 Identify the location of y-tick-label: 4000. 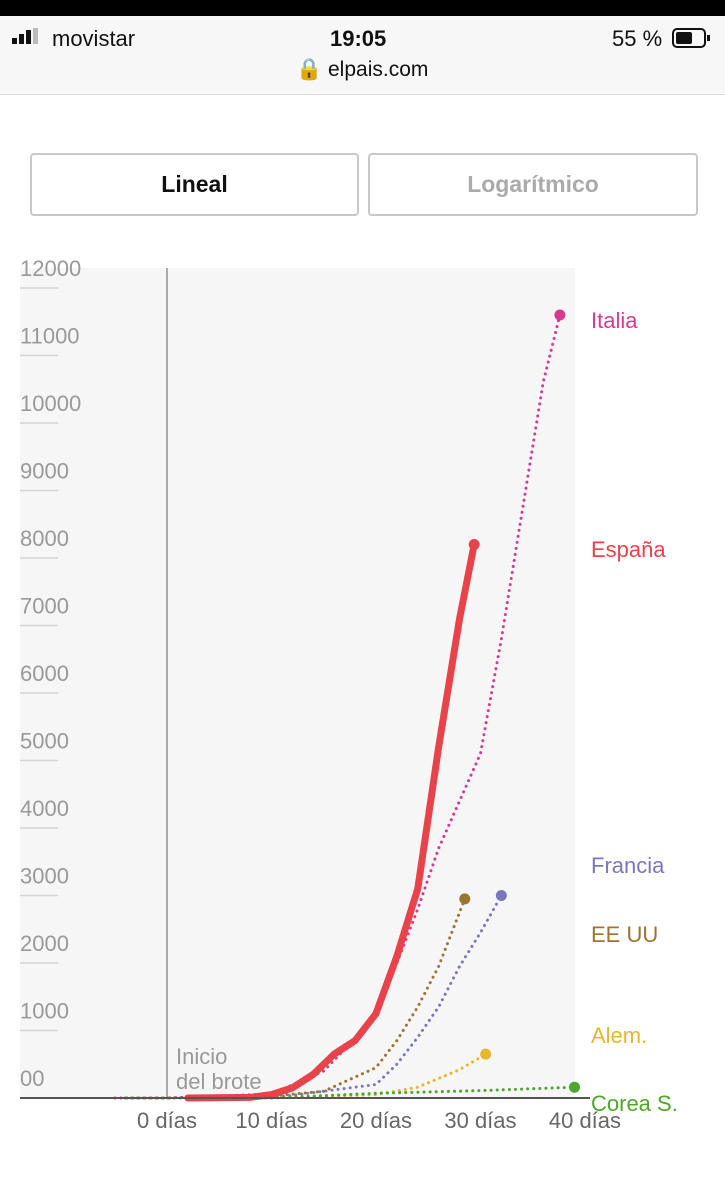
(44, 808).